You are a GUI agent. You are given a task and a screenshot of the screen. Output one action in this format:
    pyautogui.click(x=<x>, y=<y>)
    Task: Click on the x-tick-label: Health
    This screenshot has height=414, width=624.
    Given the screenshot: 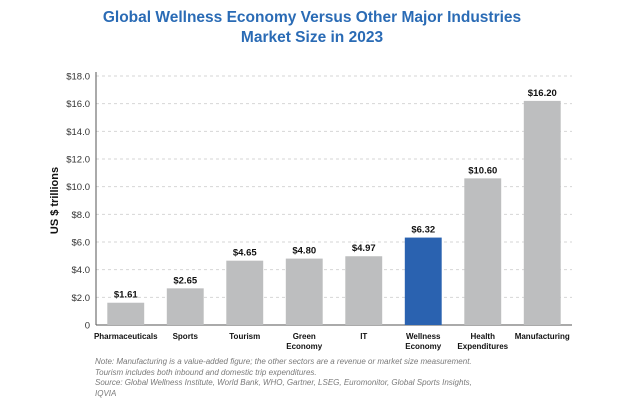 What is the action you would take?
    pyautogui.click(x=483, y=336)
    